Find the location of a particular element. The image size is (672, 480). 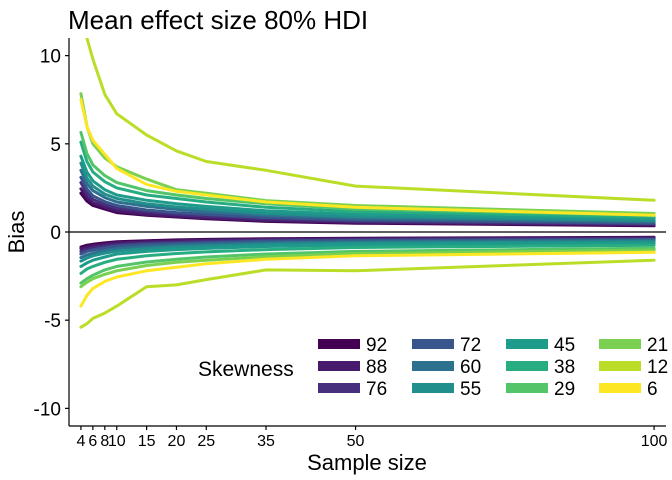

series-line-55-upper is located at coordinates (367, 191).